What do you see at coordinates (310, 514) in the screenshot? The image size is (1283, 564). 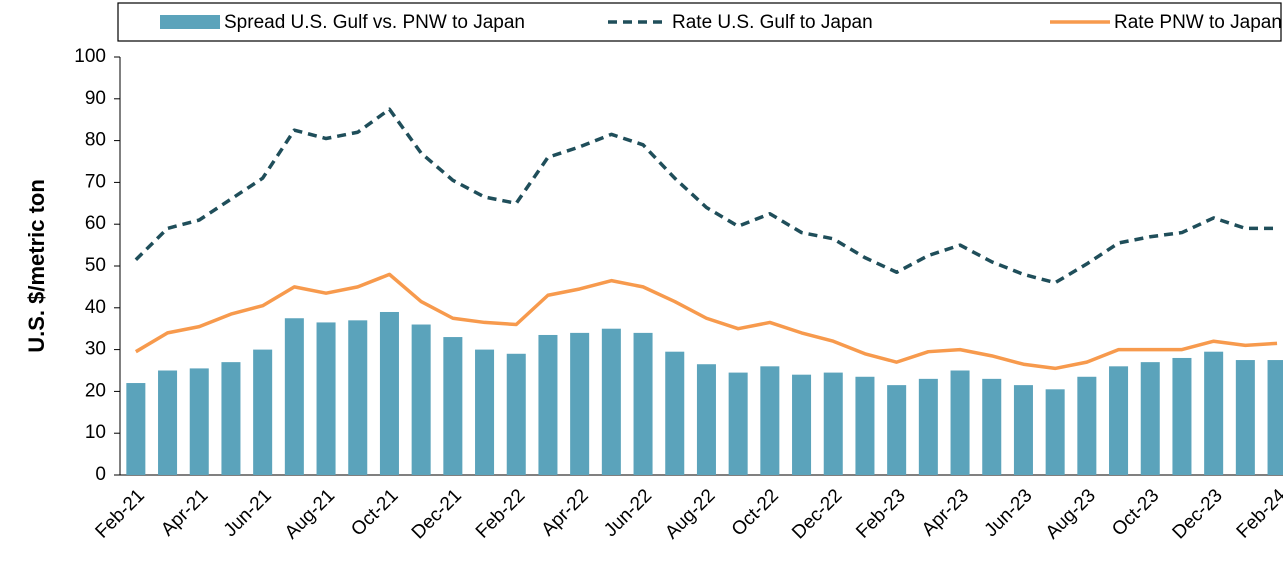 I see `x-tick-label: Aug-21` at bounding box center [310, 514].